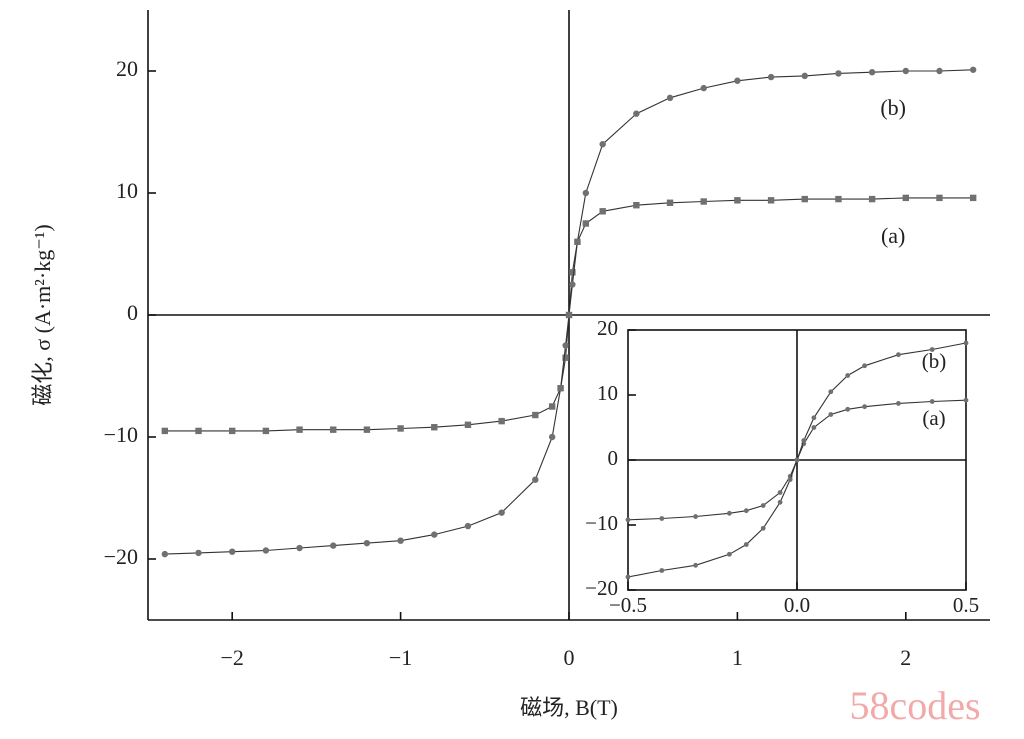 Image resolution: width=1024 pixels, height=739 pixels. I want to click on y-tick-label: −20, so click(121, 556).